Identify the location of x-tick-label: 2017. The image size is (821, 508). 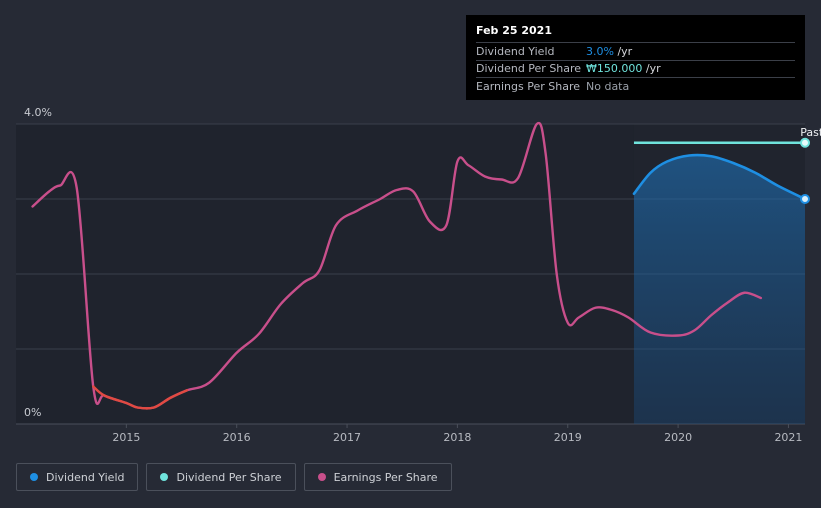
(347, 437).